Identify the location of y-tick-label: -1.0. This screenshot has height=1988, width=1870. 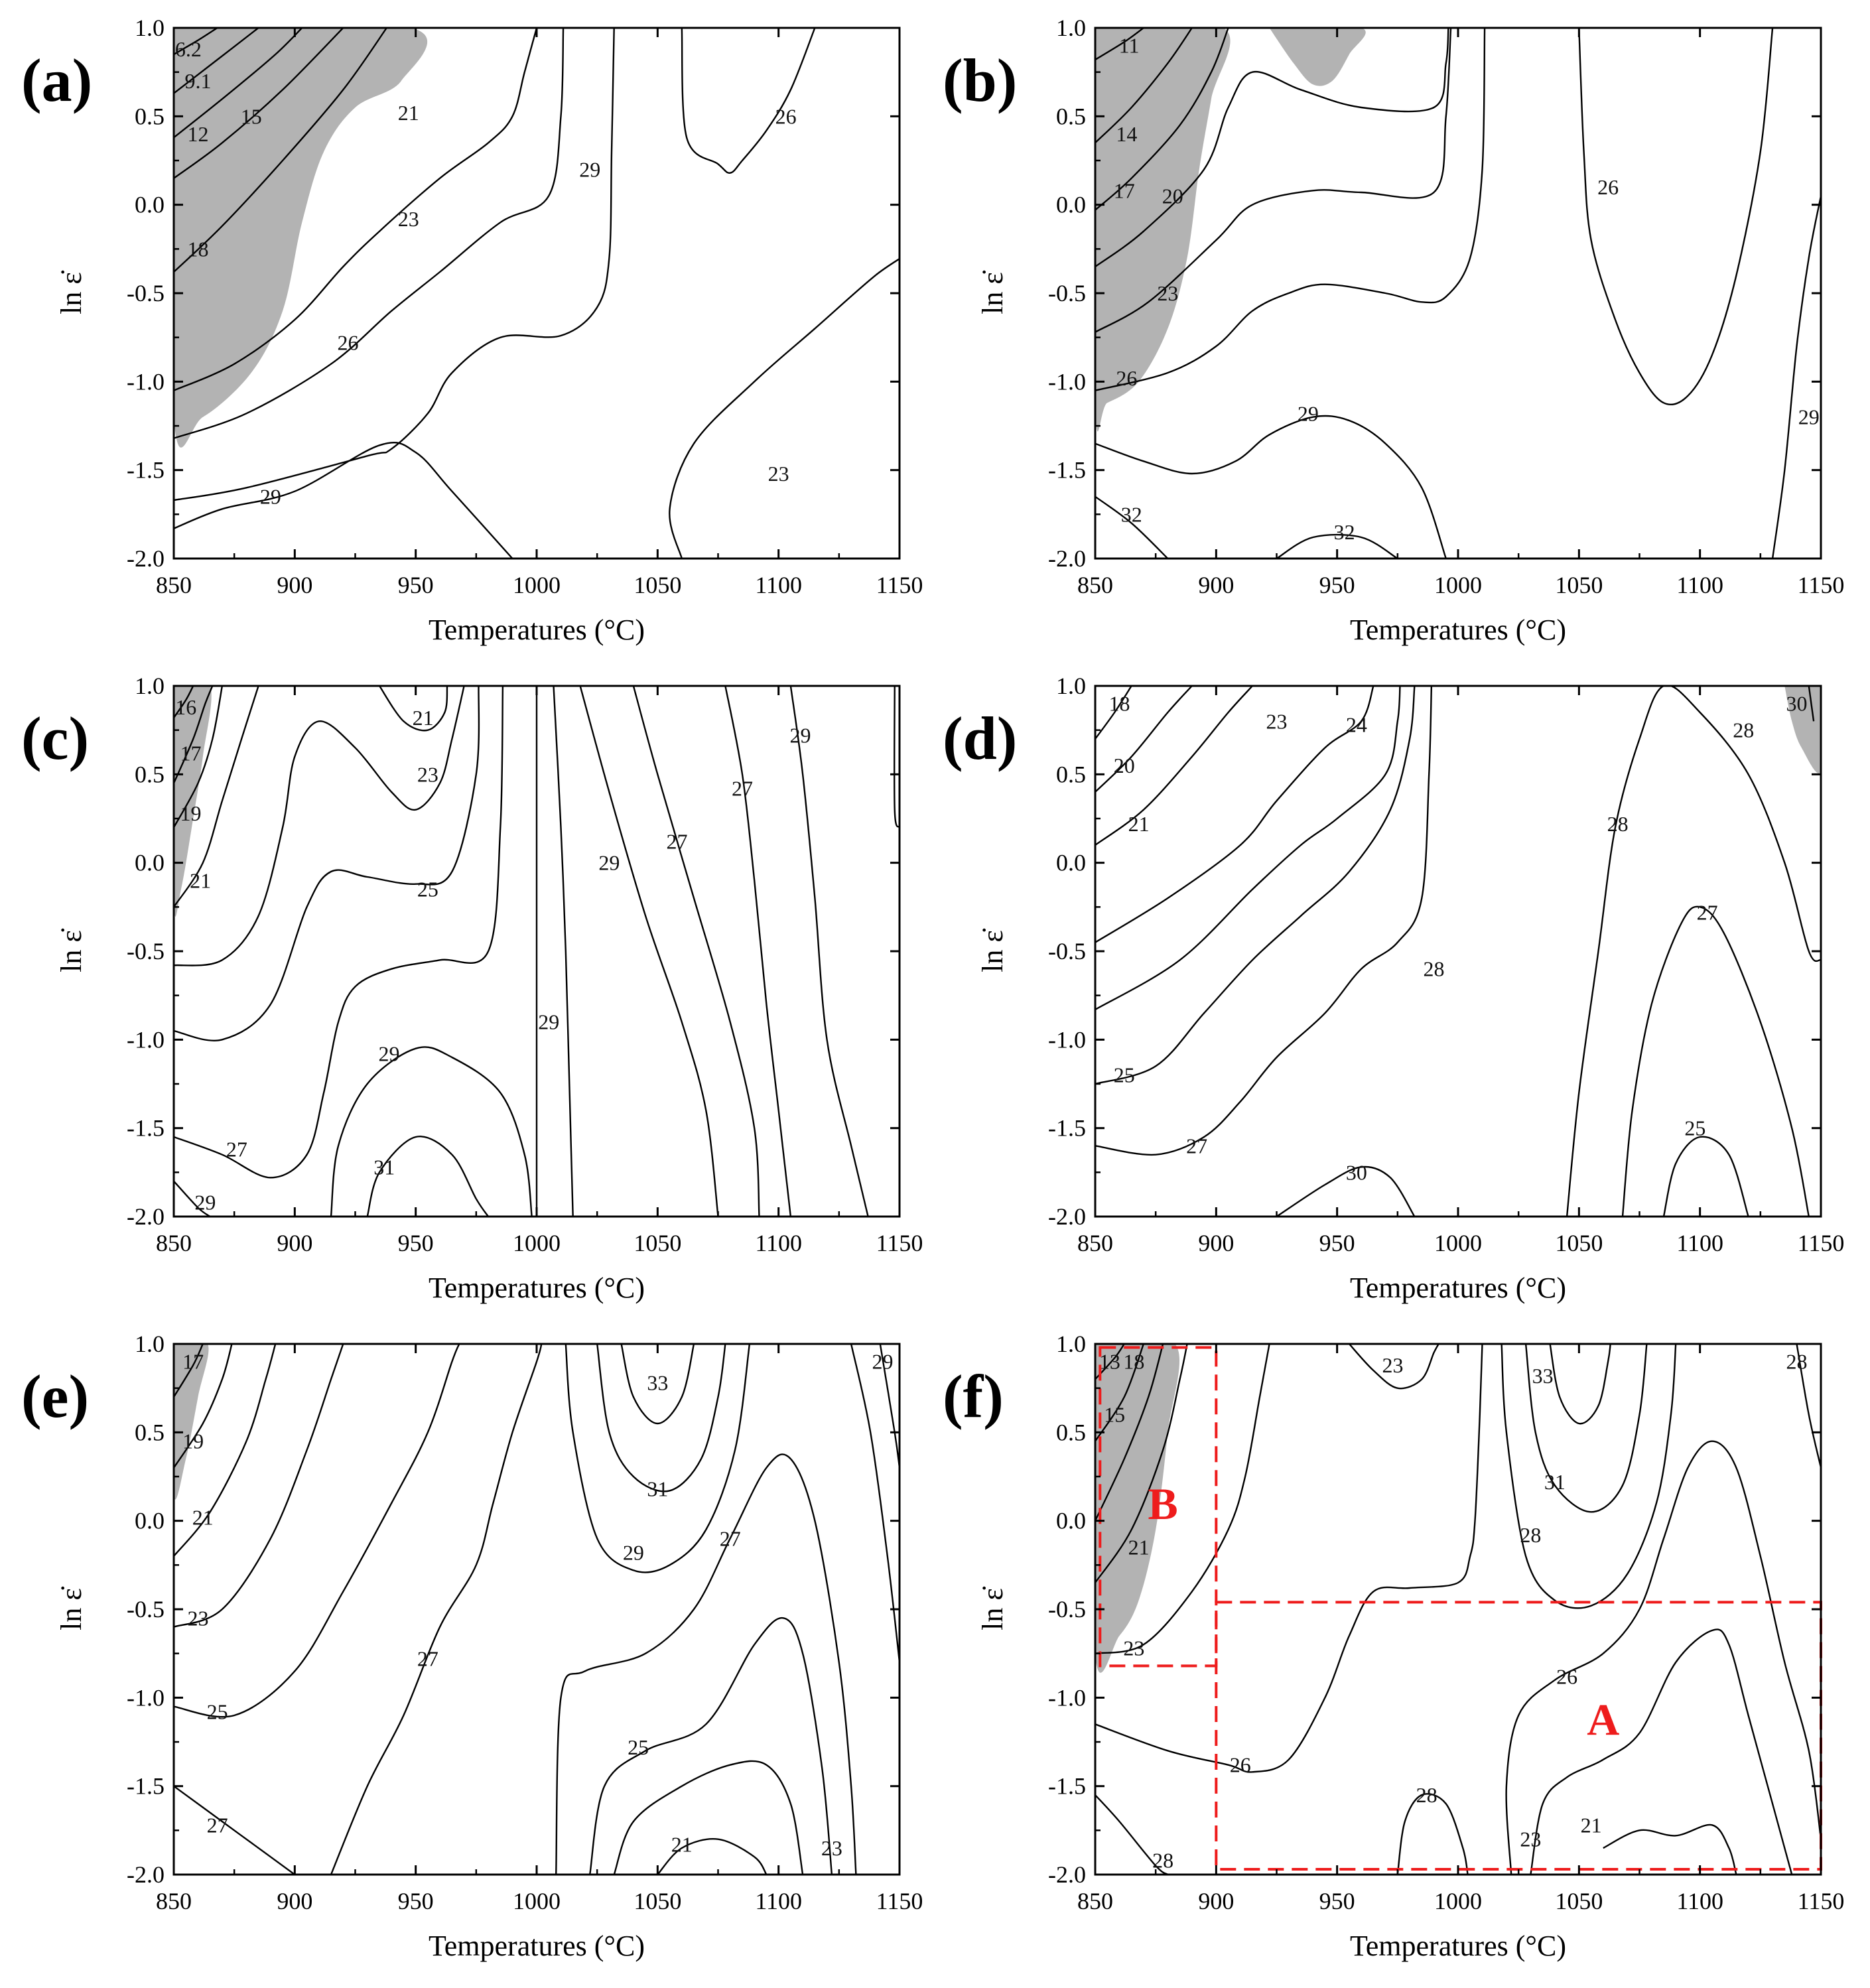
(146, 1697).